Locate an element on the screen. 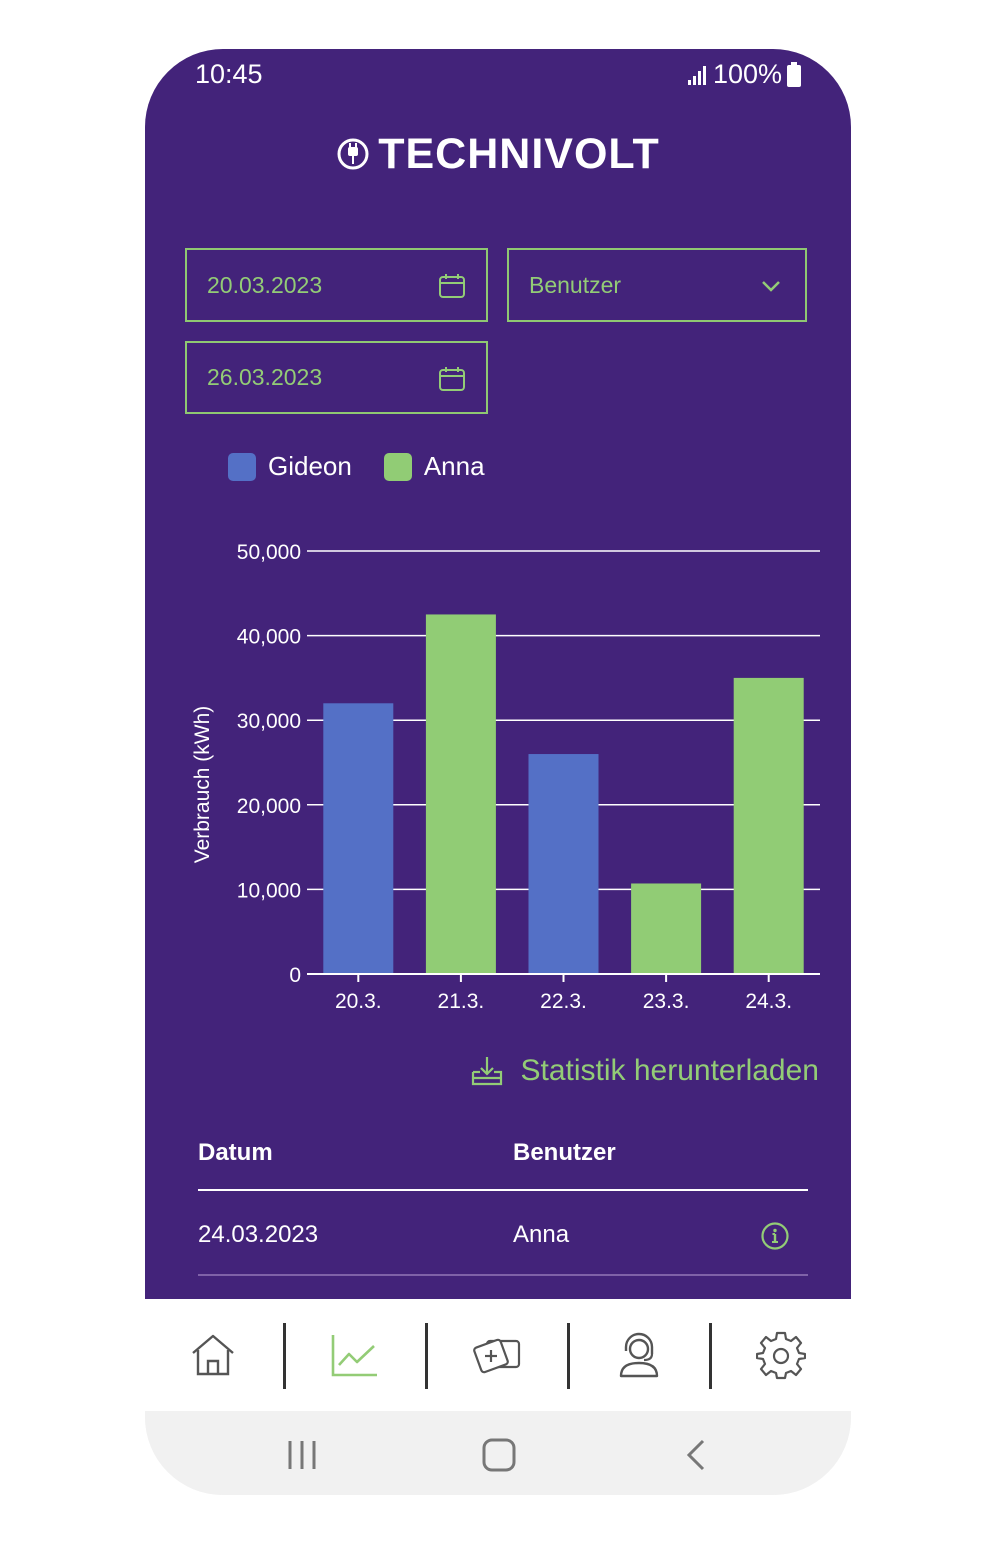 The height and width of the screenshot is (1565, 1001). back-icon is located at coordinates (696, 1455).